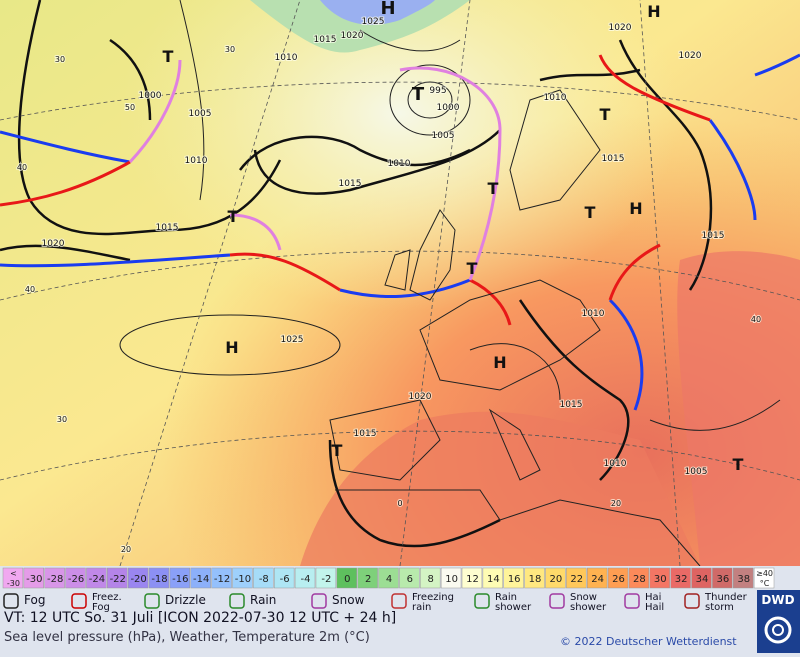  I want to click on scale-label: 12, so click(472, 579).